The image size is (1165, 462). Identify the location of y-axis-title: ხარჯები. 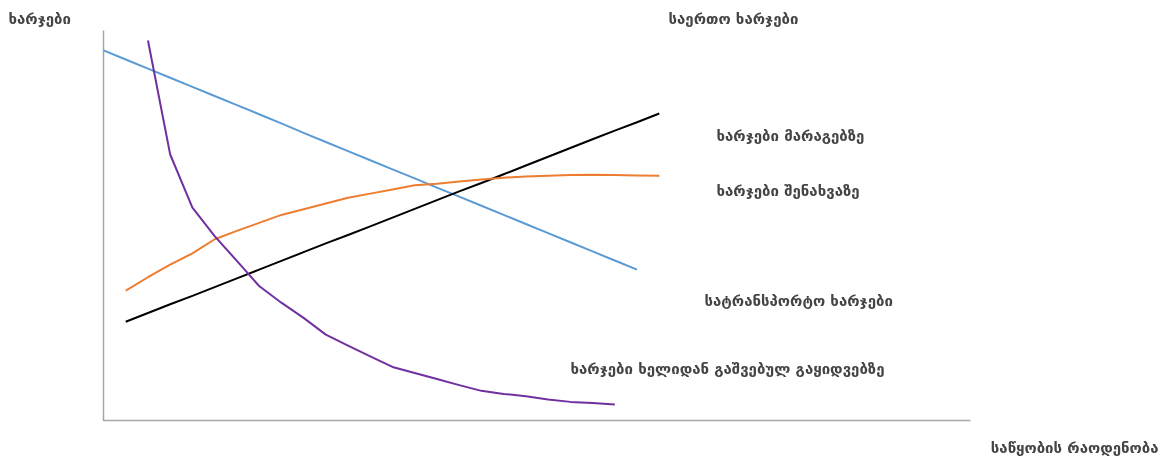
(40, 18).